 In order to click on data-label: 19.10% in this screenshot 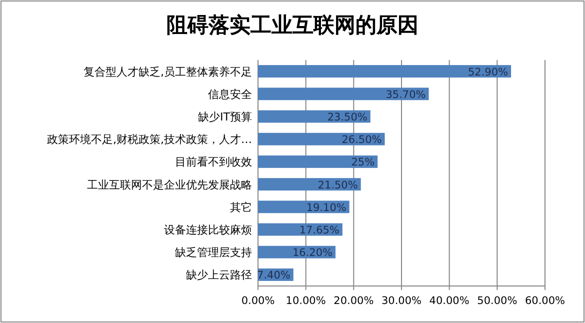, I will do `click(326, 208)`.